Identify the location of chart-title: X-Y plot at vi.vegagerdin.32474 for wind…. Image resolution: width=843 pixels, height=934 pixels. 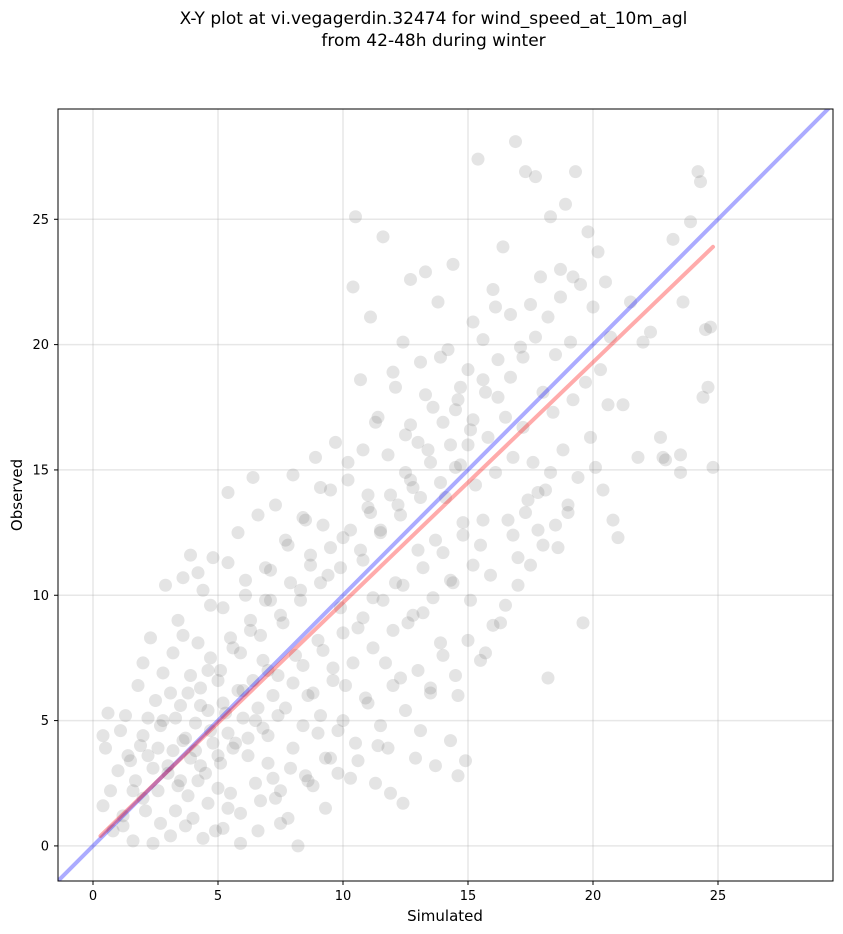
(421, 30).